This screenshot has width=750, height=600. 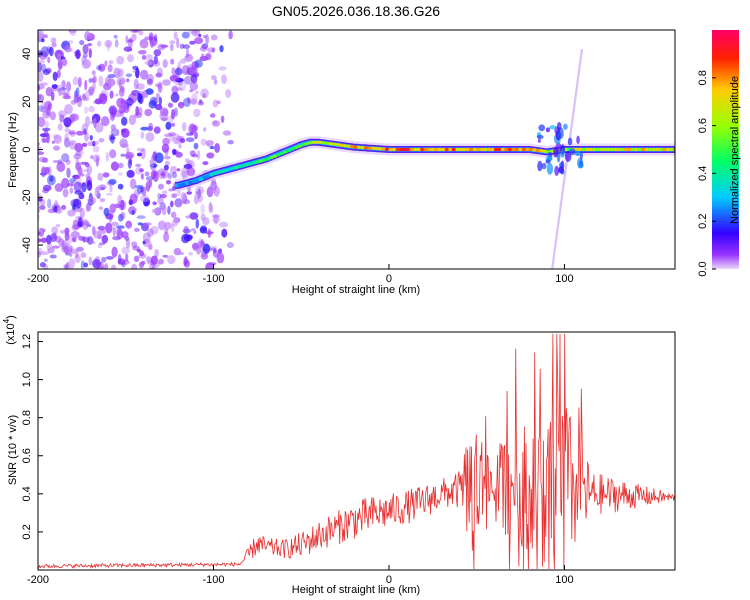 I want to click on snr-x-label: Height of straight line (km), so click(x=356, y=590).